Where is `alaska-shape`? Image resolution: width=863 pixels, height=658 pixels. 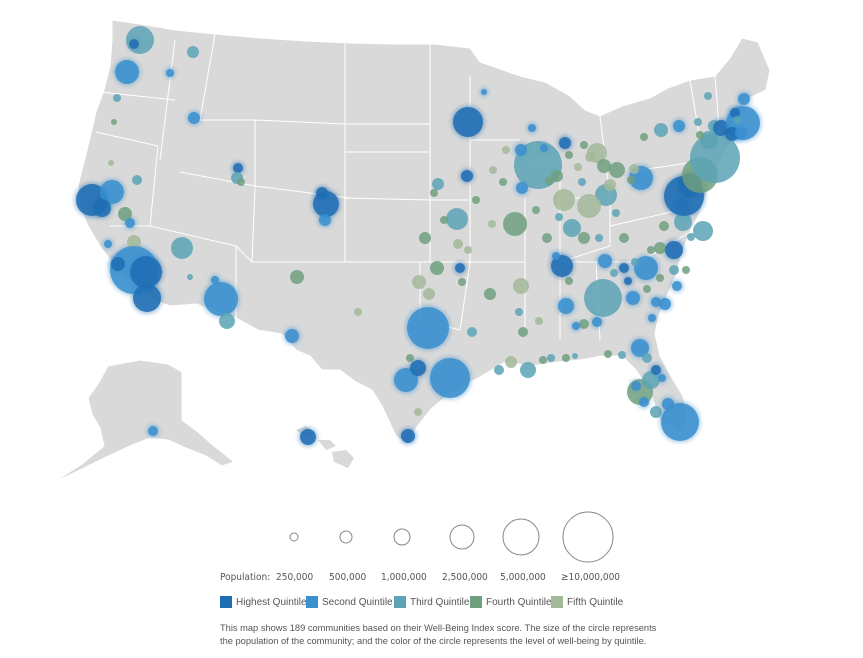 alaska-shape is located at coordinates (144, 421).